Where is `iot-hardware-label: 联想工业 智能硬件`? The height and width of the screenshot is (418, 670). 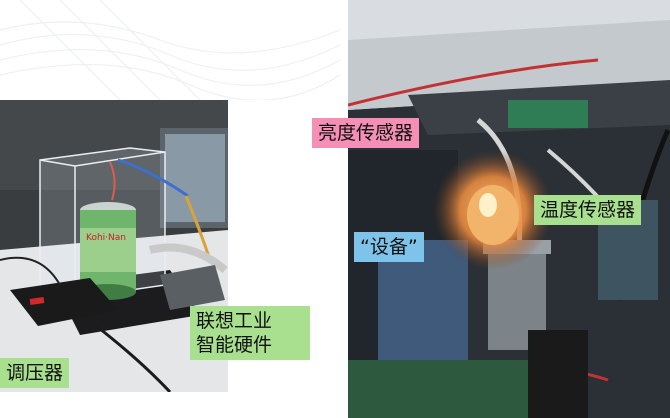
iot-hardware-label: 联想工业 智能硬件 is located at coordinates (250, 333).